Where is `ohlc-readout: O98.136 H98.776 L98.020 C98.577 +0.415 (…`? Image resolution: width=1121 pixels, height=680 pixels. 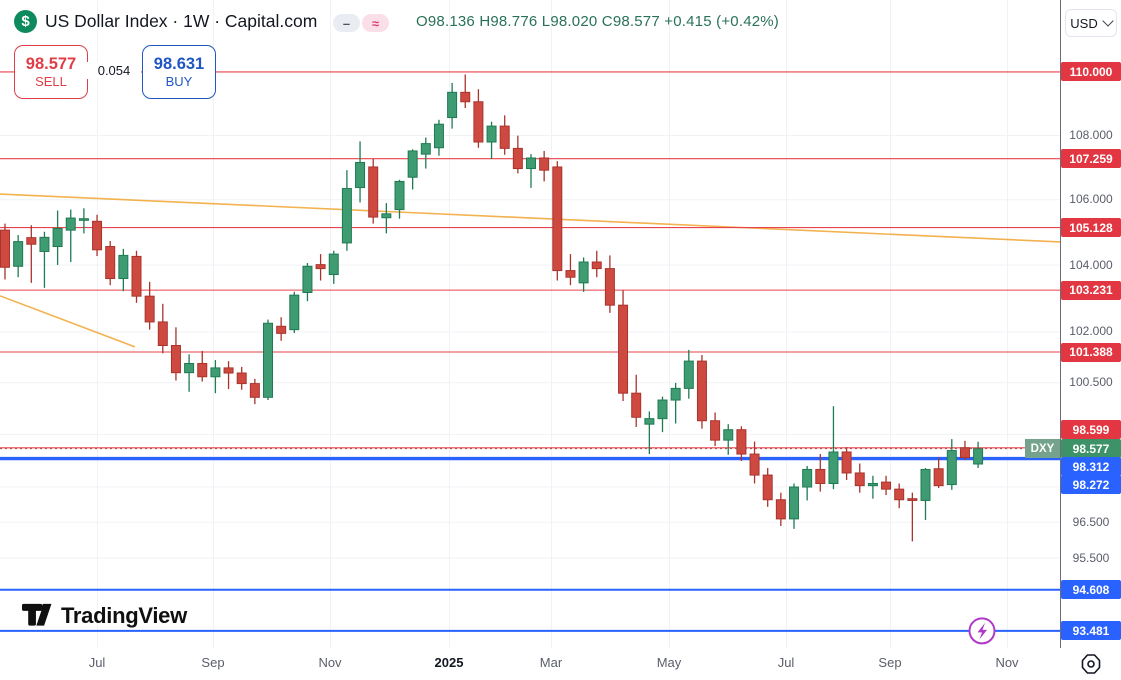
ohlc-readout: O98.136 H98.776 L98.020 C98.577 +0.415 (… is located at coordinates (598, 21).